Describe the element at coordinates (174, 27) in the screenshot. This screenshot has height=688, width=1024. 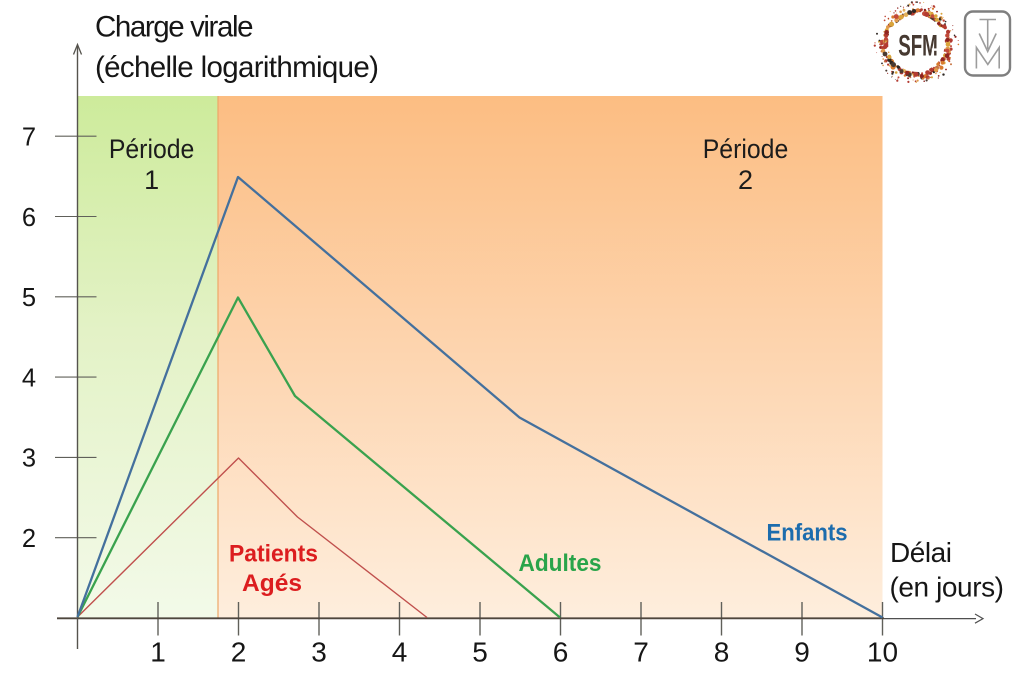
I see `svg-text: Charge virale` at that location.